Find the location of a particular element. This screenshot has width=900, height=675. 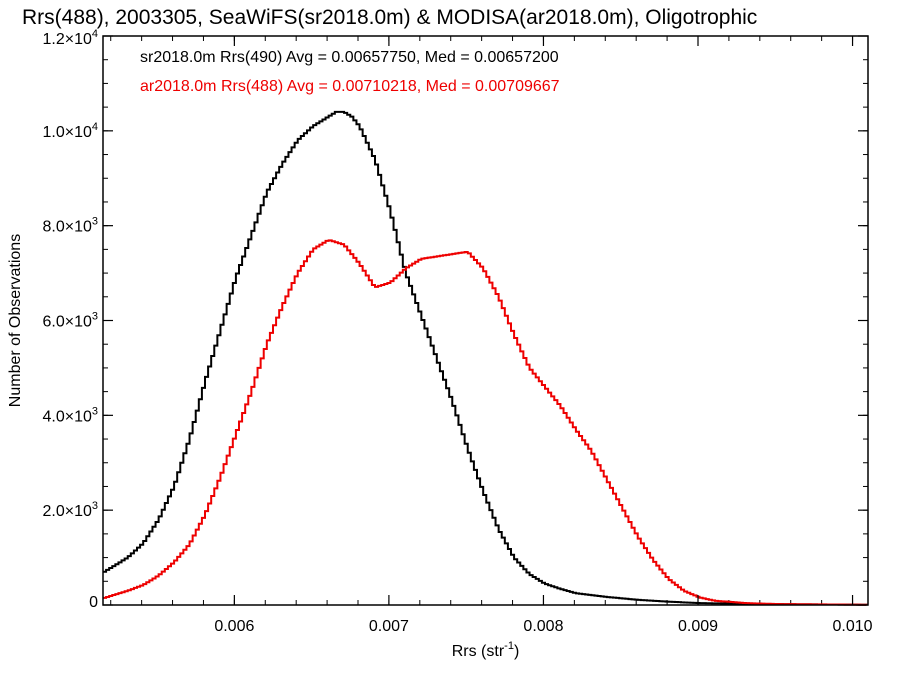

y-tick-label: 1.0×10⁴ is located at coordinates (70, 131).